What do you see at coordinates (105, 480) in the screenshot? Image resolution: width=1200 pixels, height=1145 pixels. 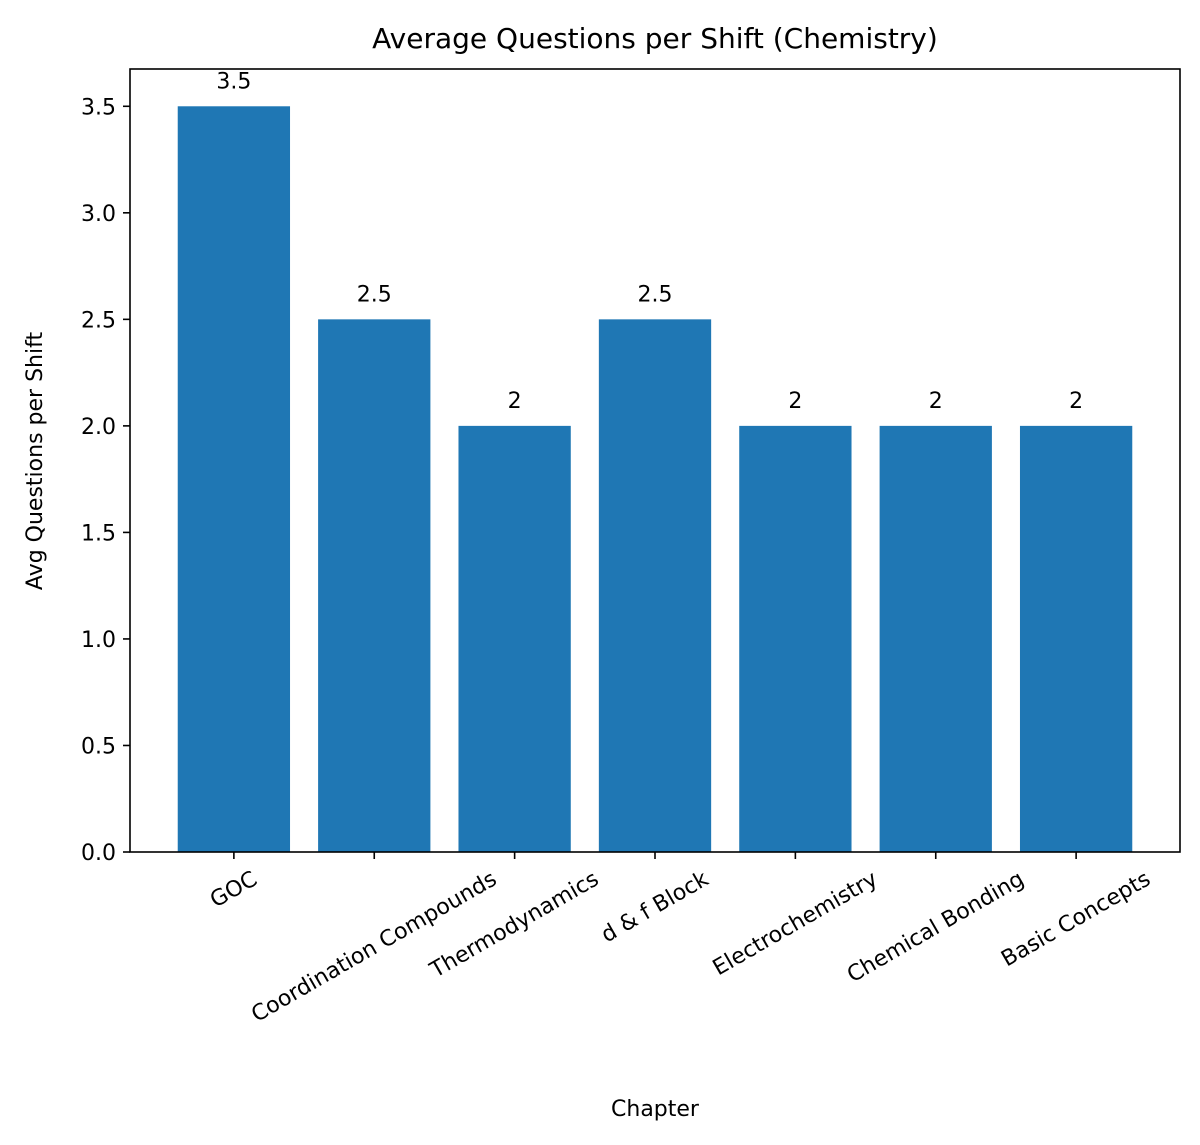 I see `y-axis: 0.0 0.5 1.0 1.5 2.0 2.5 3.0 3.5` at bounding box center [105, 480].